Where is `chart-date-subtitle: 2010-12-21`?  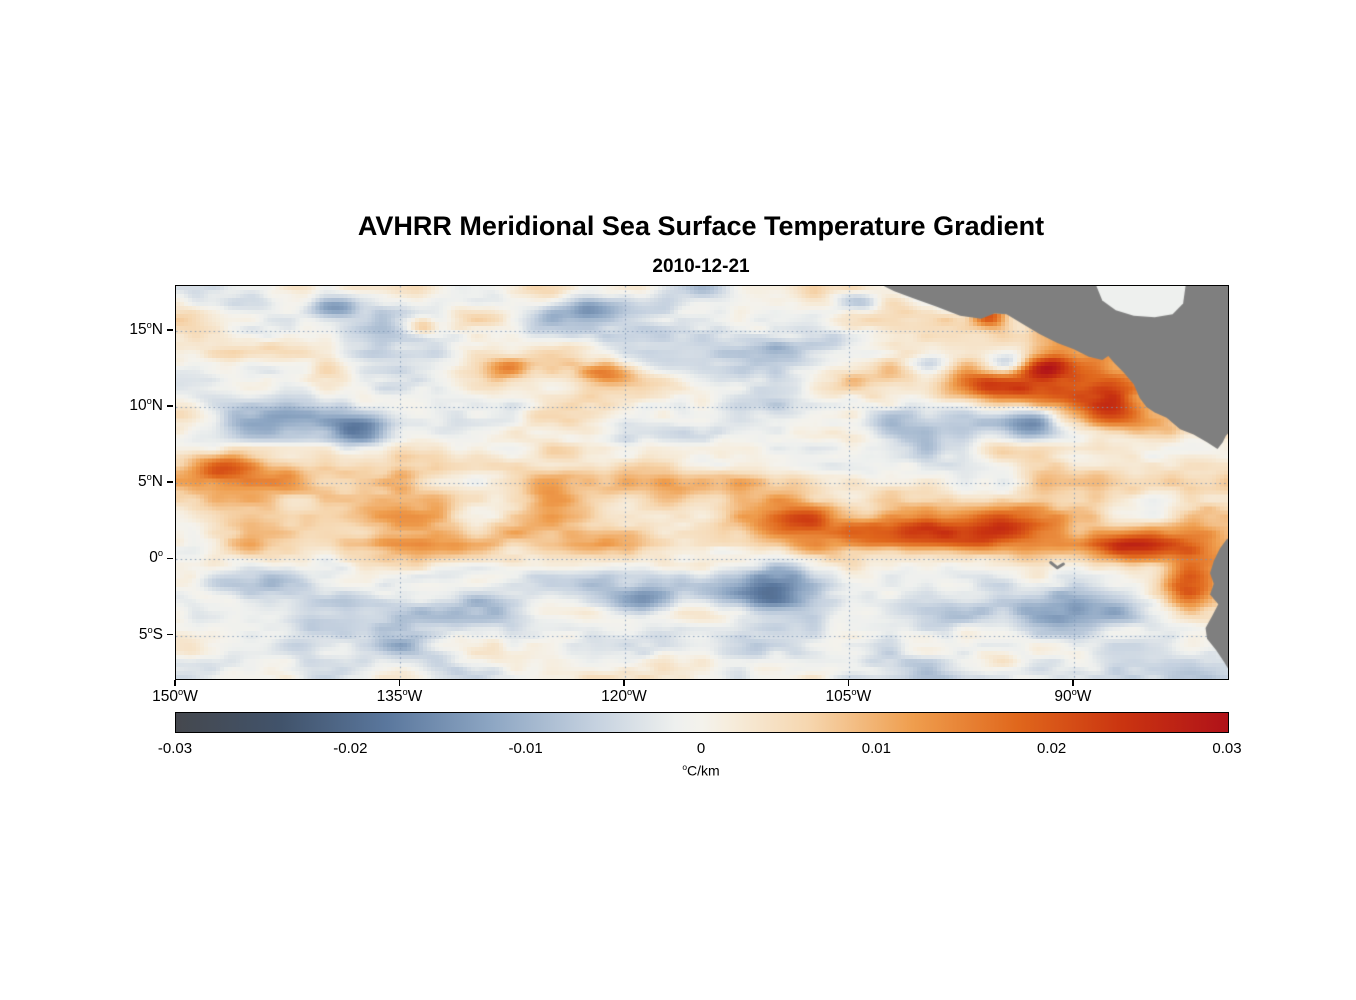 chart-date-subtitle: 2010-12-21 is located at coordinates (701, 266).